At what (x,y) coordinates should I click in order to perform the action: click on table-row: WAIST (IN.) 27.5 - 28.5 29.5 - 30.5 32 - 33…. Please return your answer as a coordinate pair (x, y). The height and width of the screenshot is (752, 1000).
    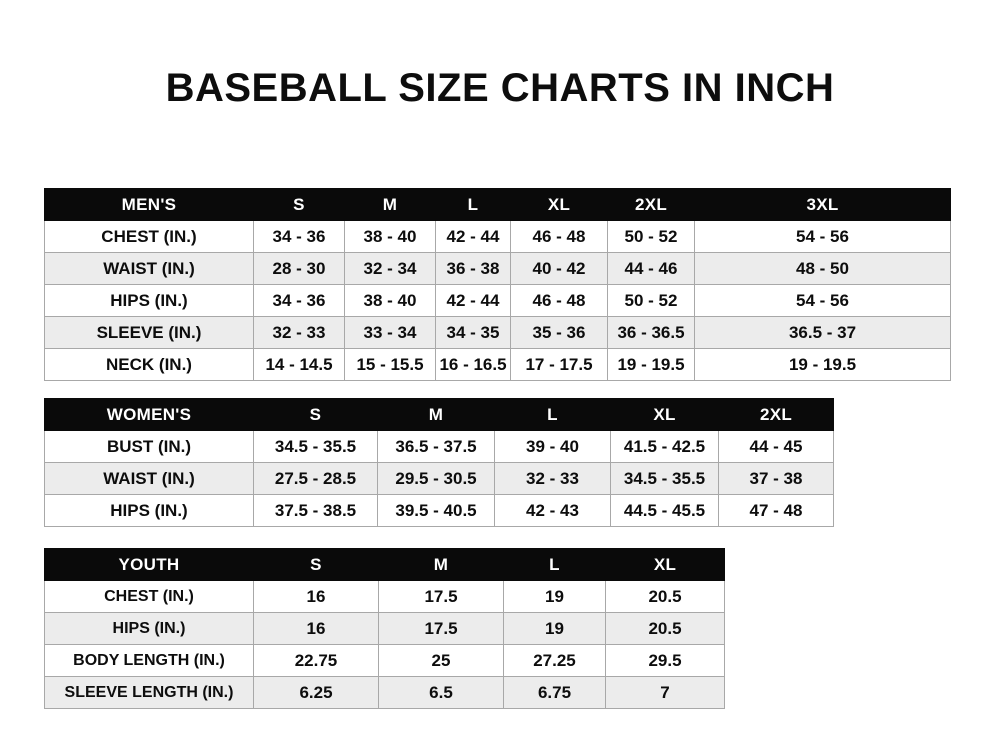
    Looking at the image, I should click on (439, 478).